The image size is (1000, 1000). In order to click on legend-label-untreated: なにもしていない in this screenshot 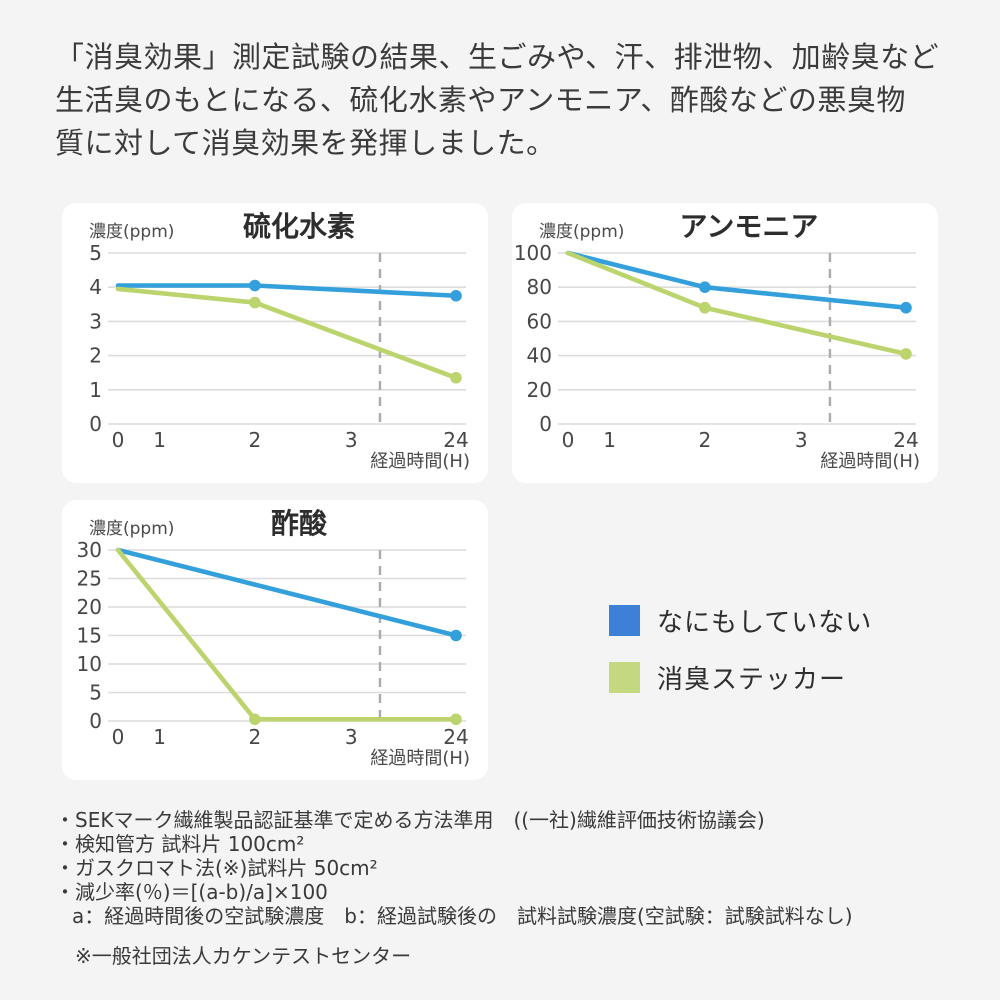, I will do `click(765, 623)`.